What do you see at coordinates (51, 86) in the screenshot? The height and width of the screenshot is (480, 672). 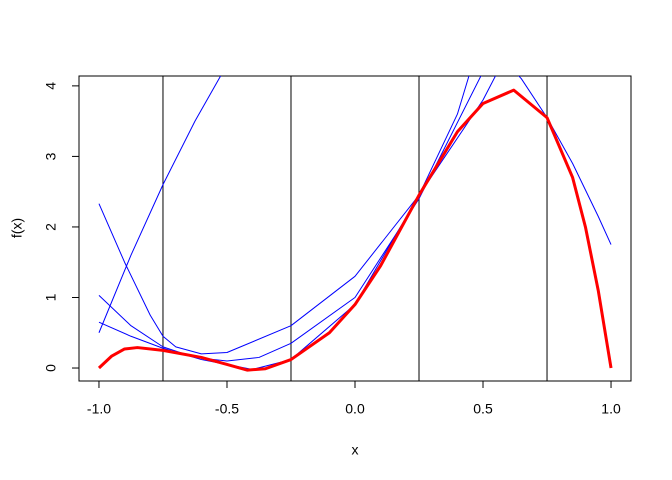 I see `y-tick-label: 4` at bounding box center [51, 86].